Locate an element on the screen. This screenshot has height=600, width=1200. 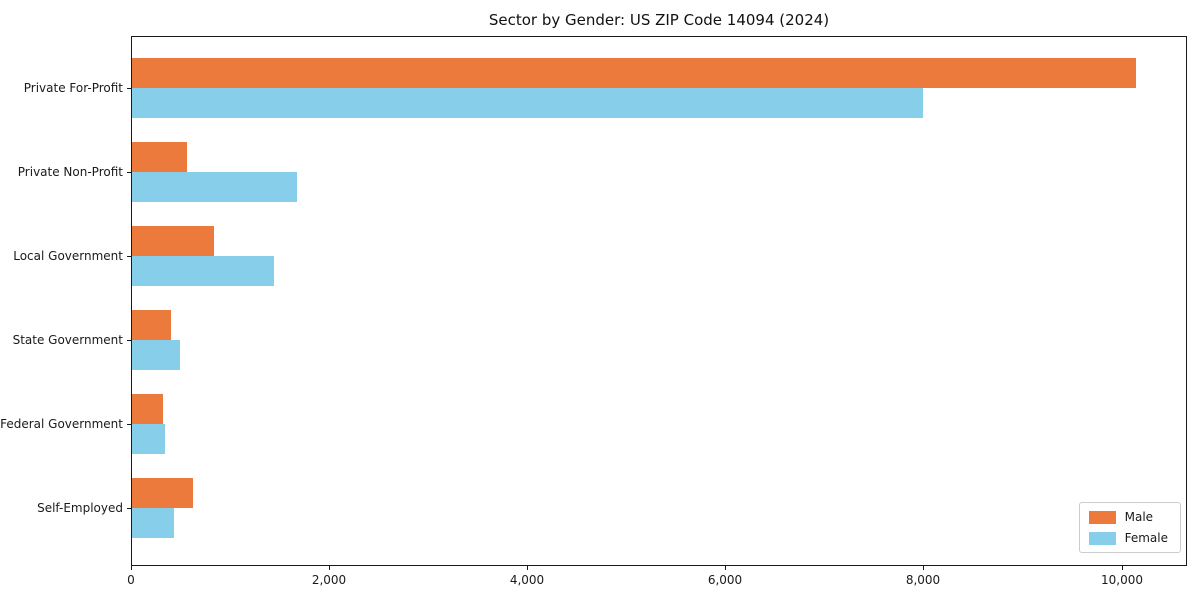
legend-label: Male is located at coordinates (1139, 517).